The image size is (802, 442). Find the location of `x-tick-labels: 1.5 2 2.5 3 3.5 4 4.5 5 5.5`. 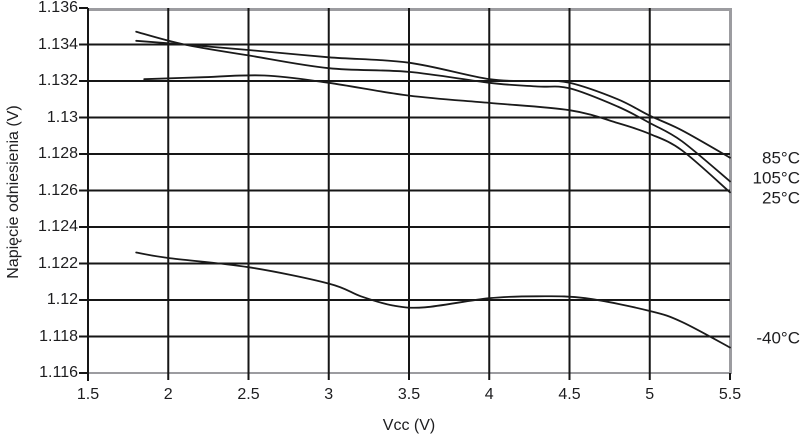

x-tick-labels: 1.5 2 2.5 3 3.5 4 4.5 5 5.5 is located at coordinates (401, 397).